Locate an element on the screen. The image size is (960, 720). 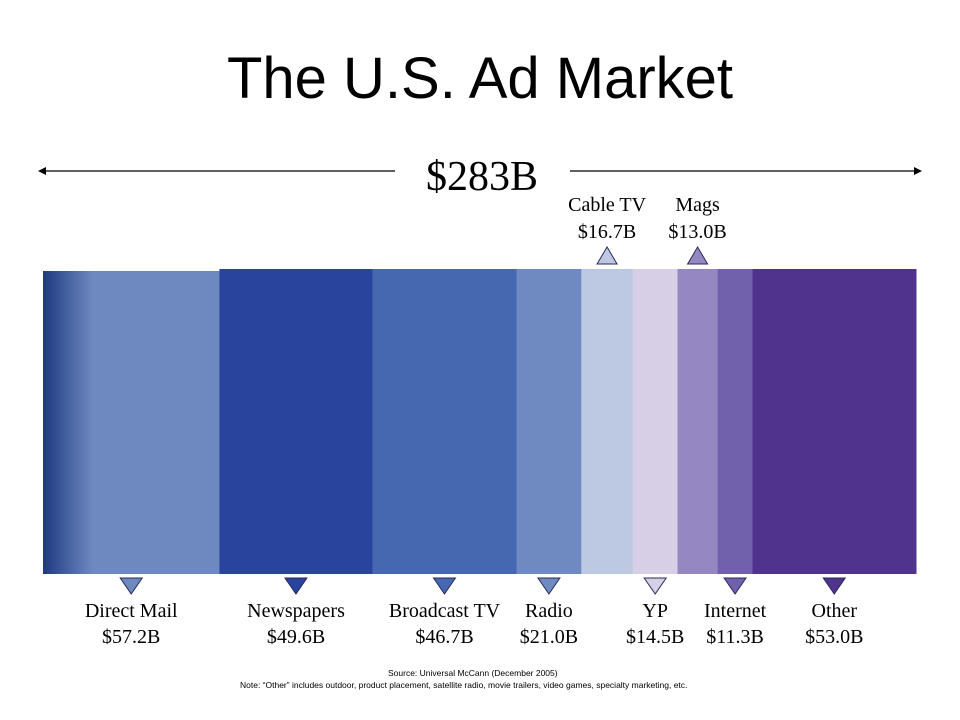
value-label-broadcast-tv: $46.7B is located at coordinates (444, 637).